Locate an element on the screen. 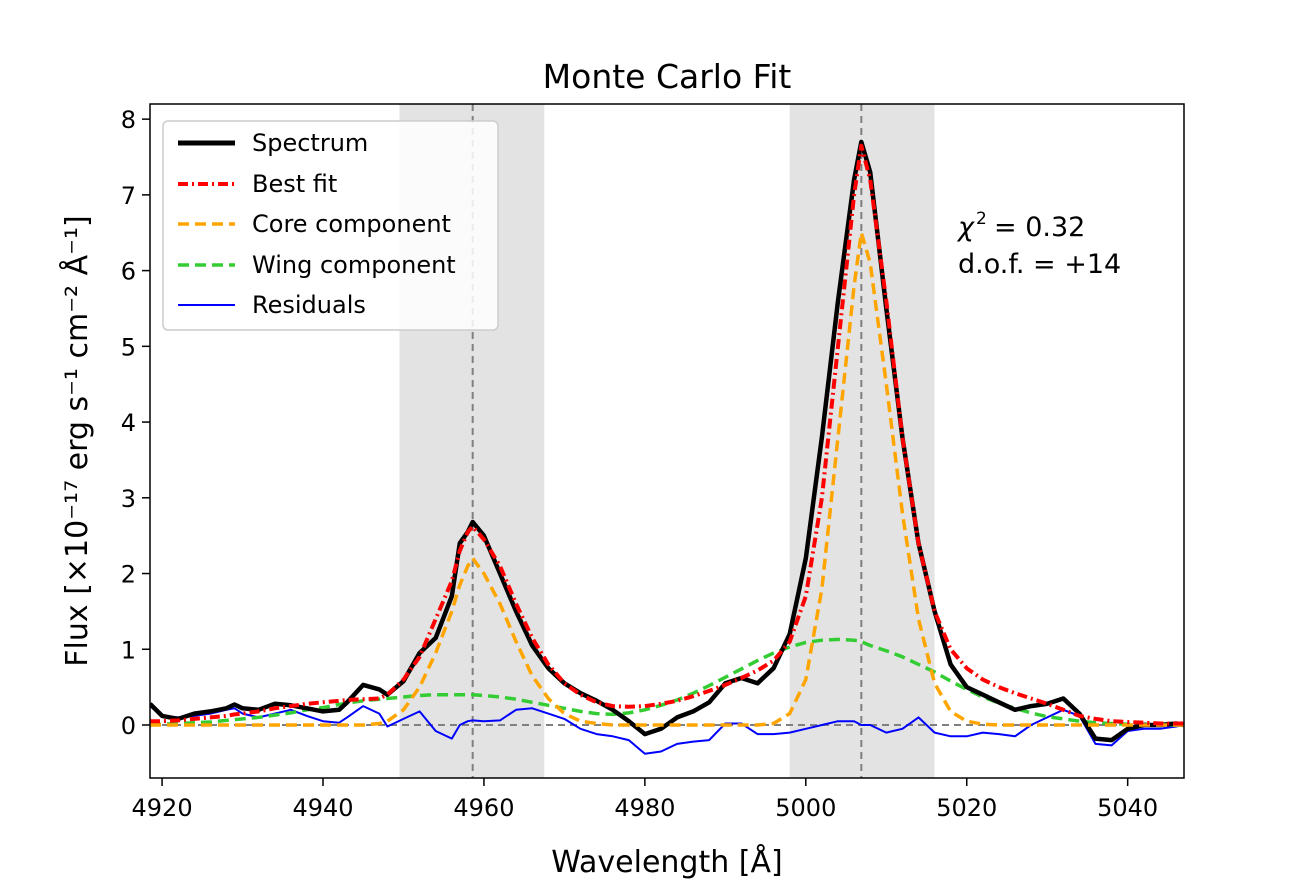 The width and height of the screenshot is (1316, 889). y-tick-label-6: 6 is located at coordinates (128, 272).